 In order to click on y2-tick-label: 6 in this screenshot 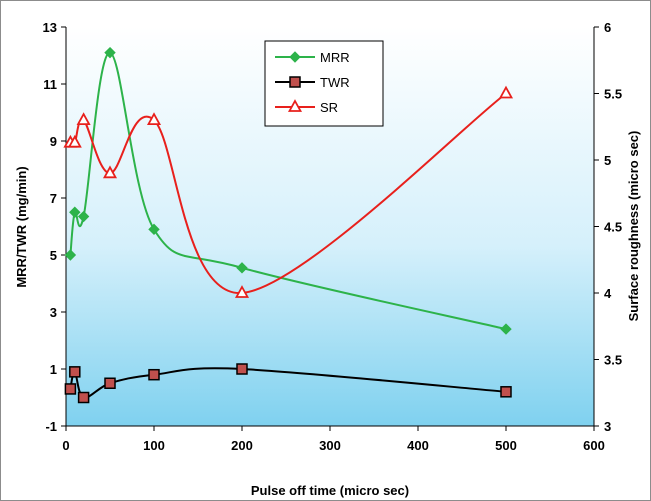, I will do `click(607, 27)`.